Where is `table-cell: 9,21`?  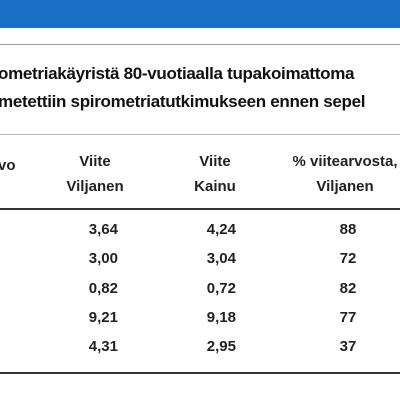
table-cell: 9,21 is located at coordinates (103, 317).